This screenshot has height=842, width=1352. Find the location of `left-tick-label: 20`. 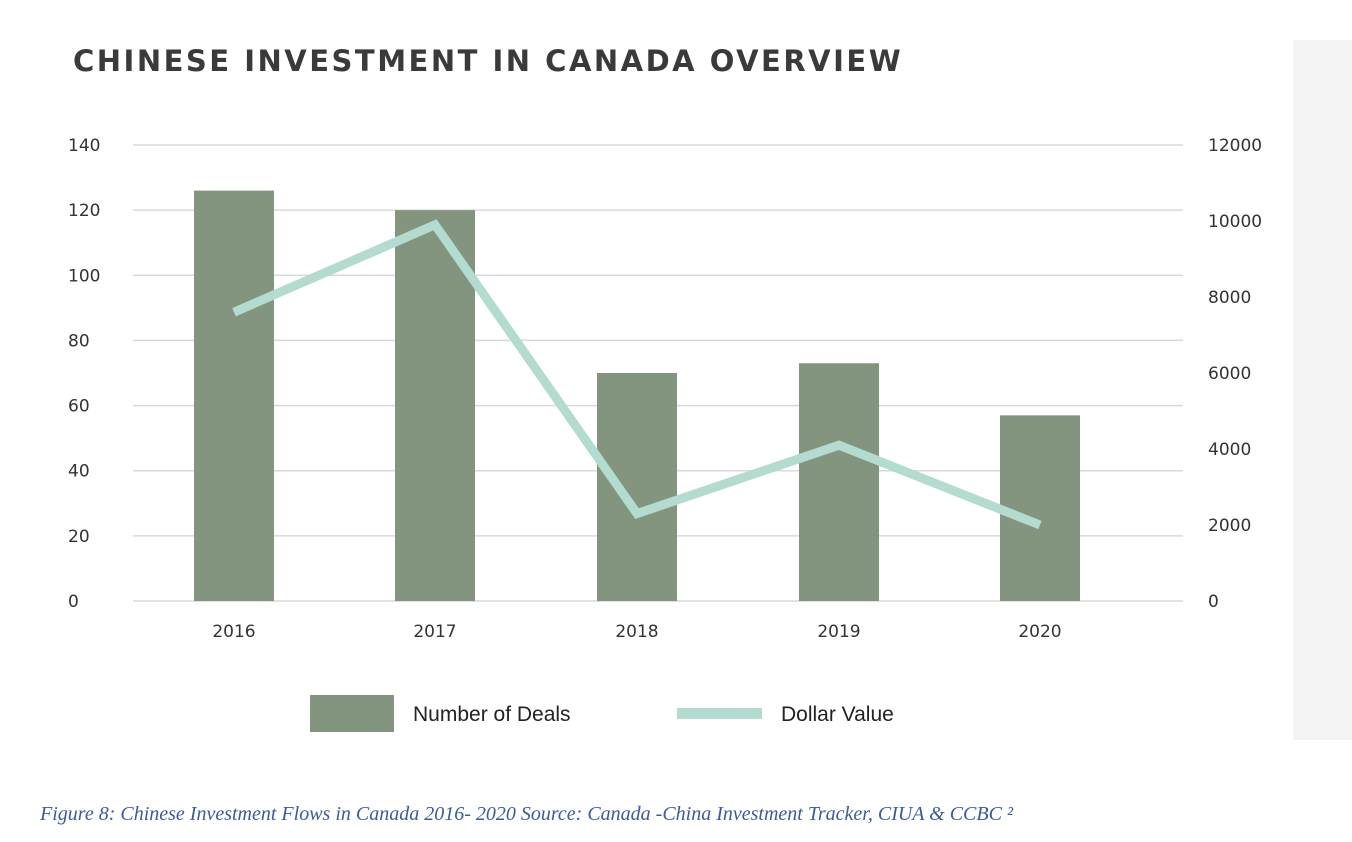

left-tick-label: 20 is located at coordinates (79, 537).